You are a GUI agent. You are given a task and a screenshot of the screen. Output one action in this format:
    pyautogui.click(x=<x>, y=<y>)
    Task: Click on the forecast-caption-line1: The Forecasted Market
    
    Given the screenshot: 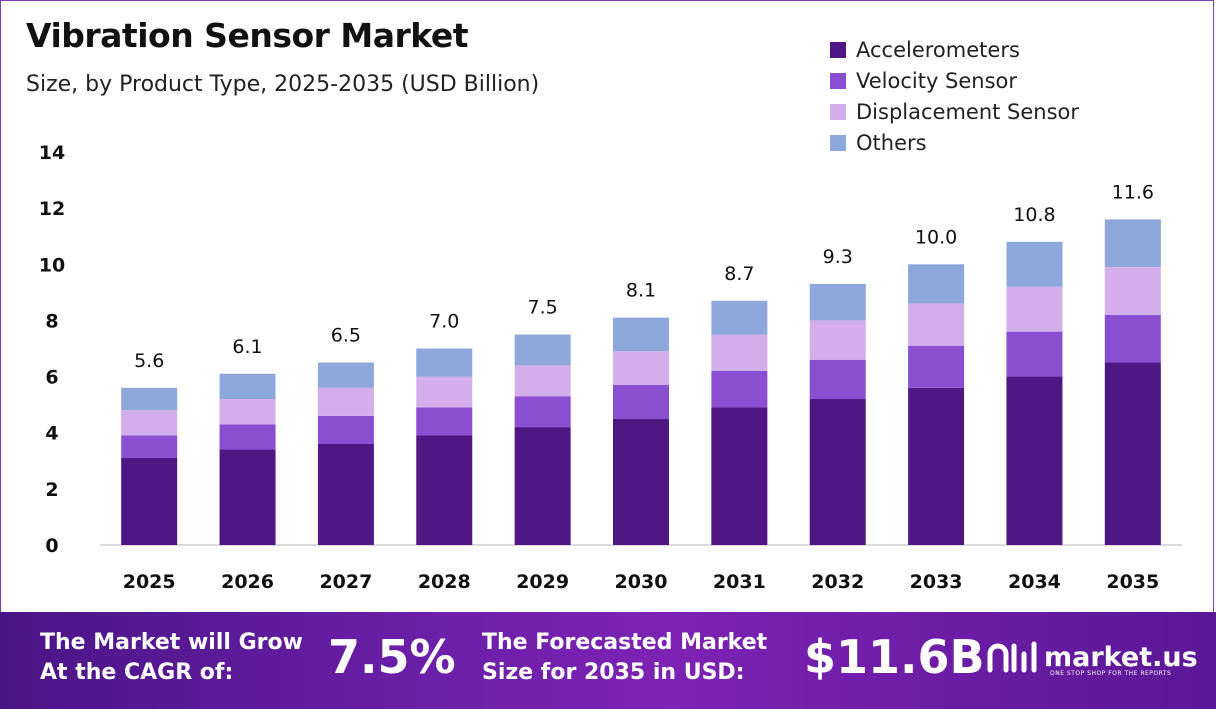 What is the action you would take?
    pyautogui.click(x=625, y=642)
    